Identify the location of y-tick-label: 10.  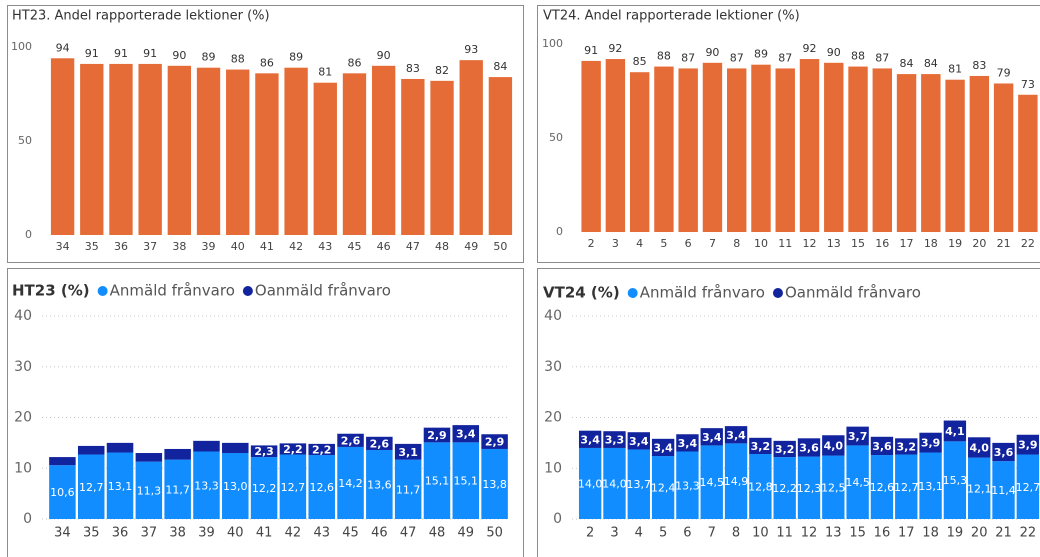
(553, 468).